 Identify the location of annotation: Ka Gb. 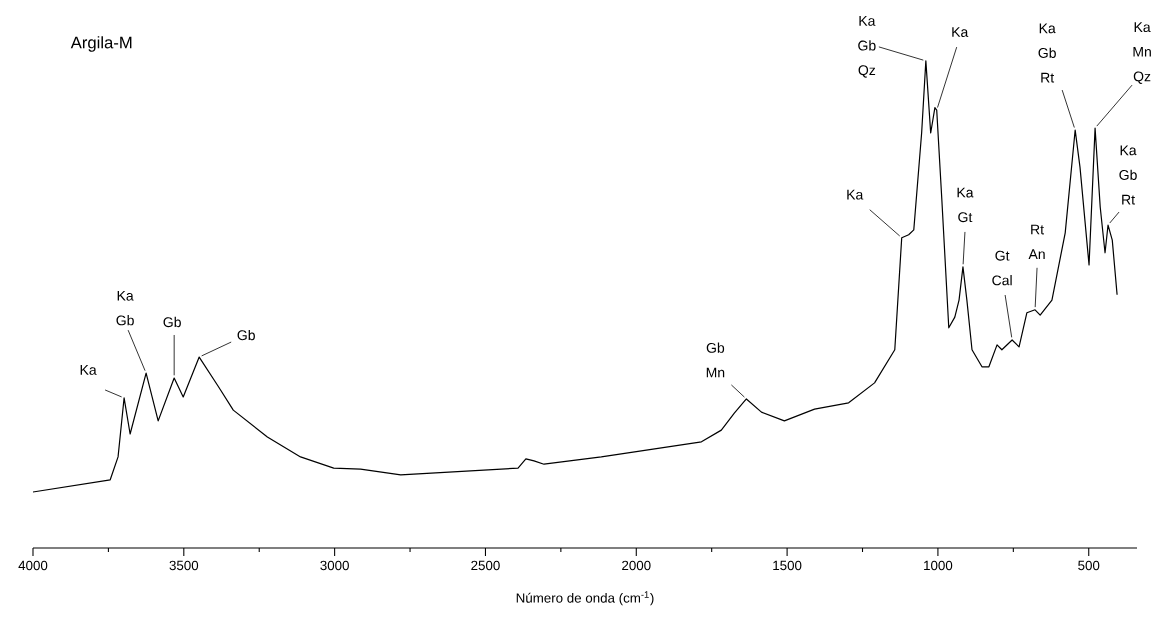
(125, 308).